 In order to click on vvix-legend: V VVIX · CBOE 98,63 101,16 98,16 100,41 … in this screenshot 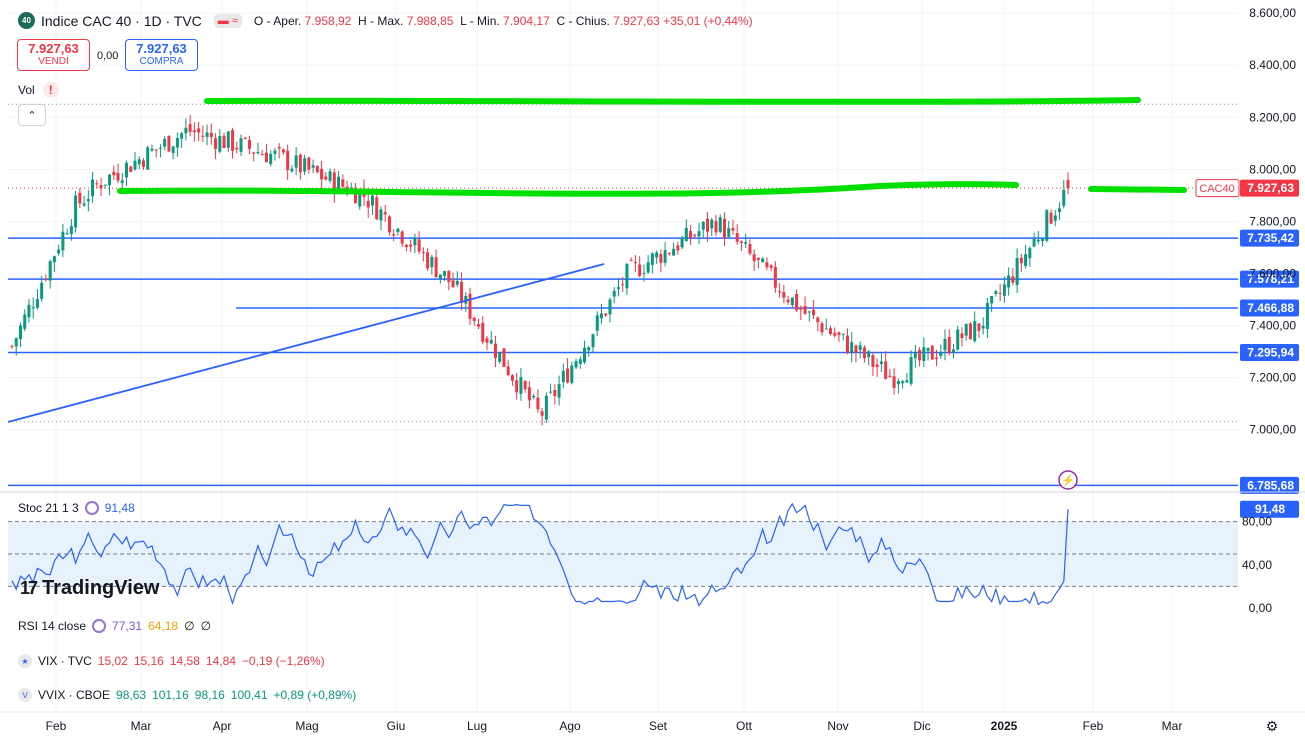, I will do `click(187, 695)`.